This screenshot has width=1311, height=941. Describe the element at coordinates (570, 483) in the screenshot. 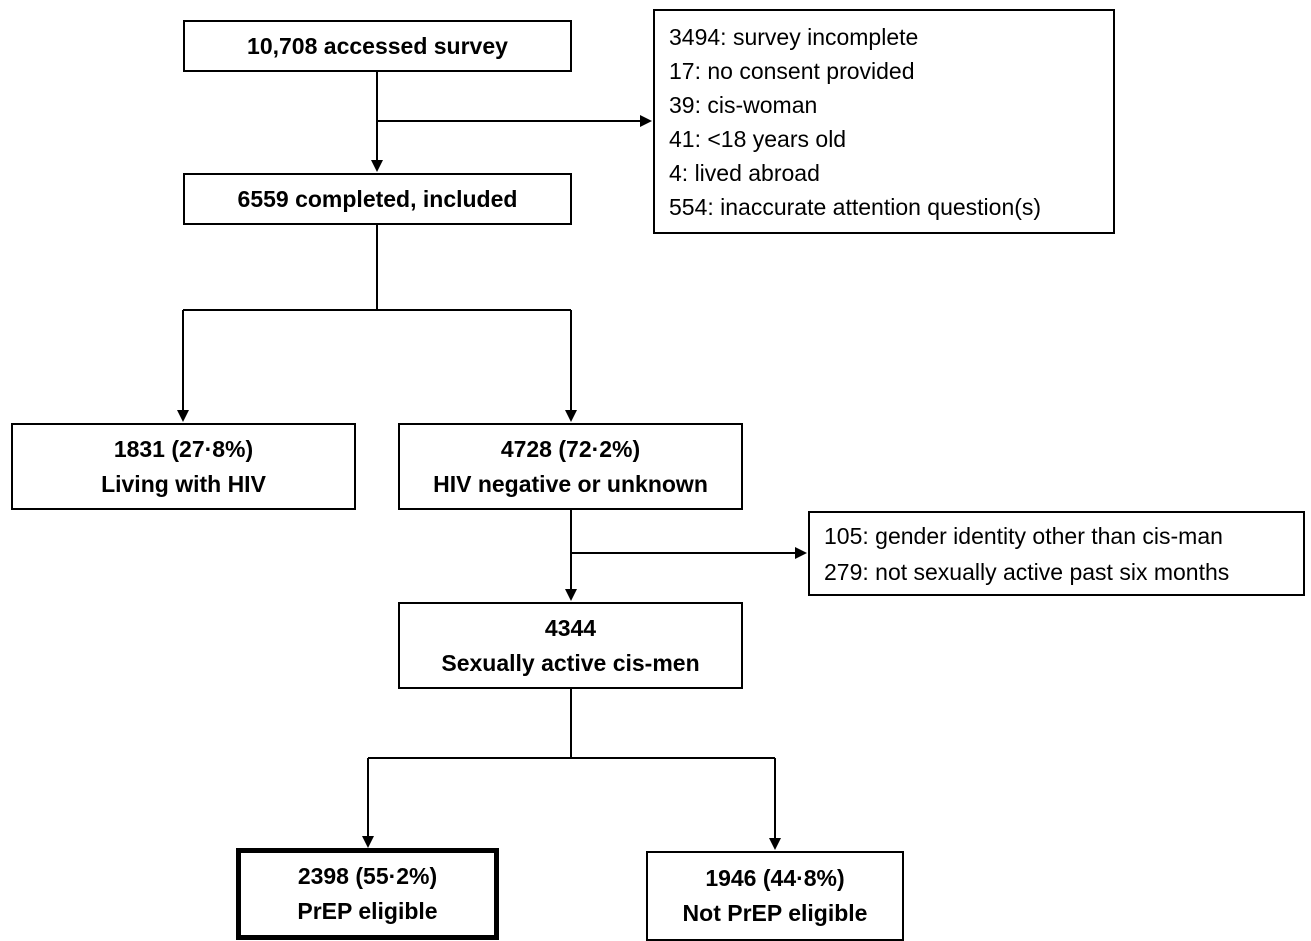

I see `hiv-negative-label: HIV negative or unknown` at that location.